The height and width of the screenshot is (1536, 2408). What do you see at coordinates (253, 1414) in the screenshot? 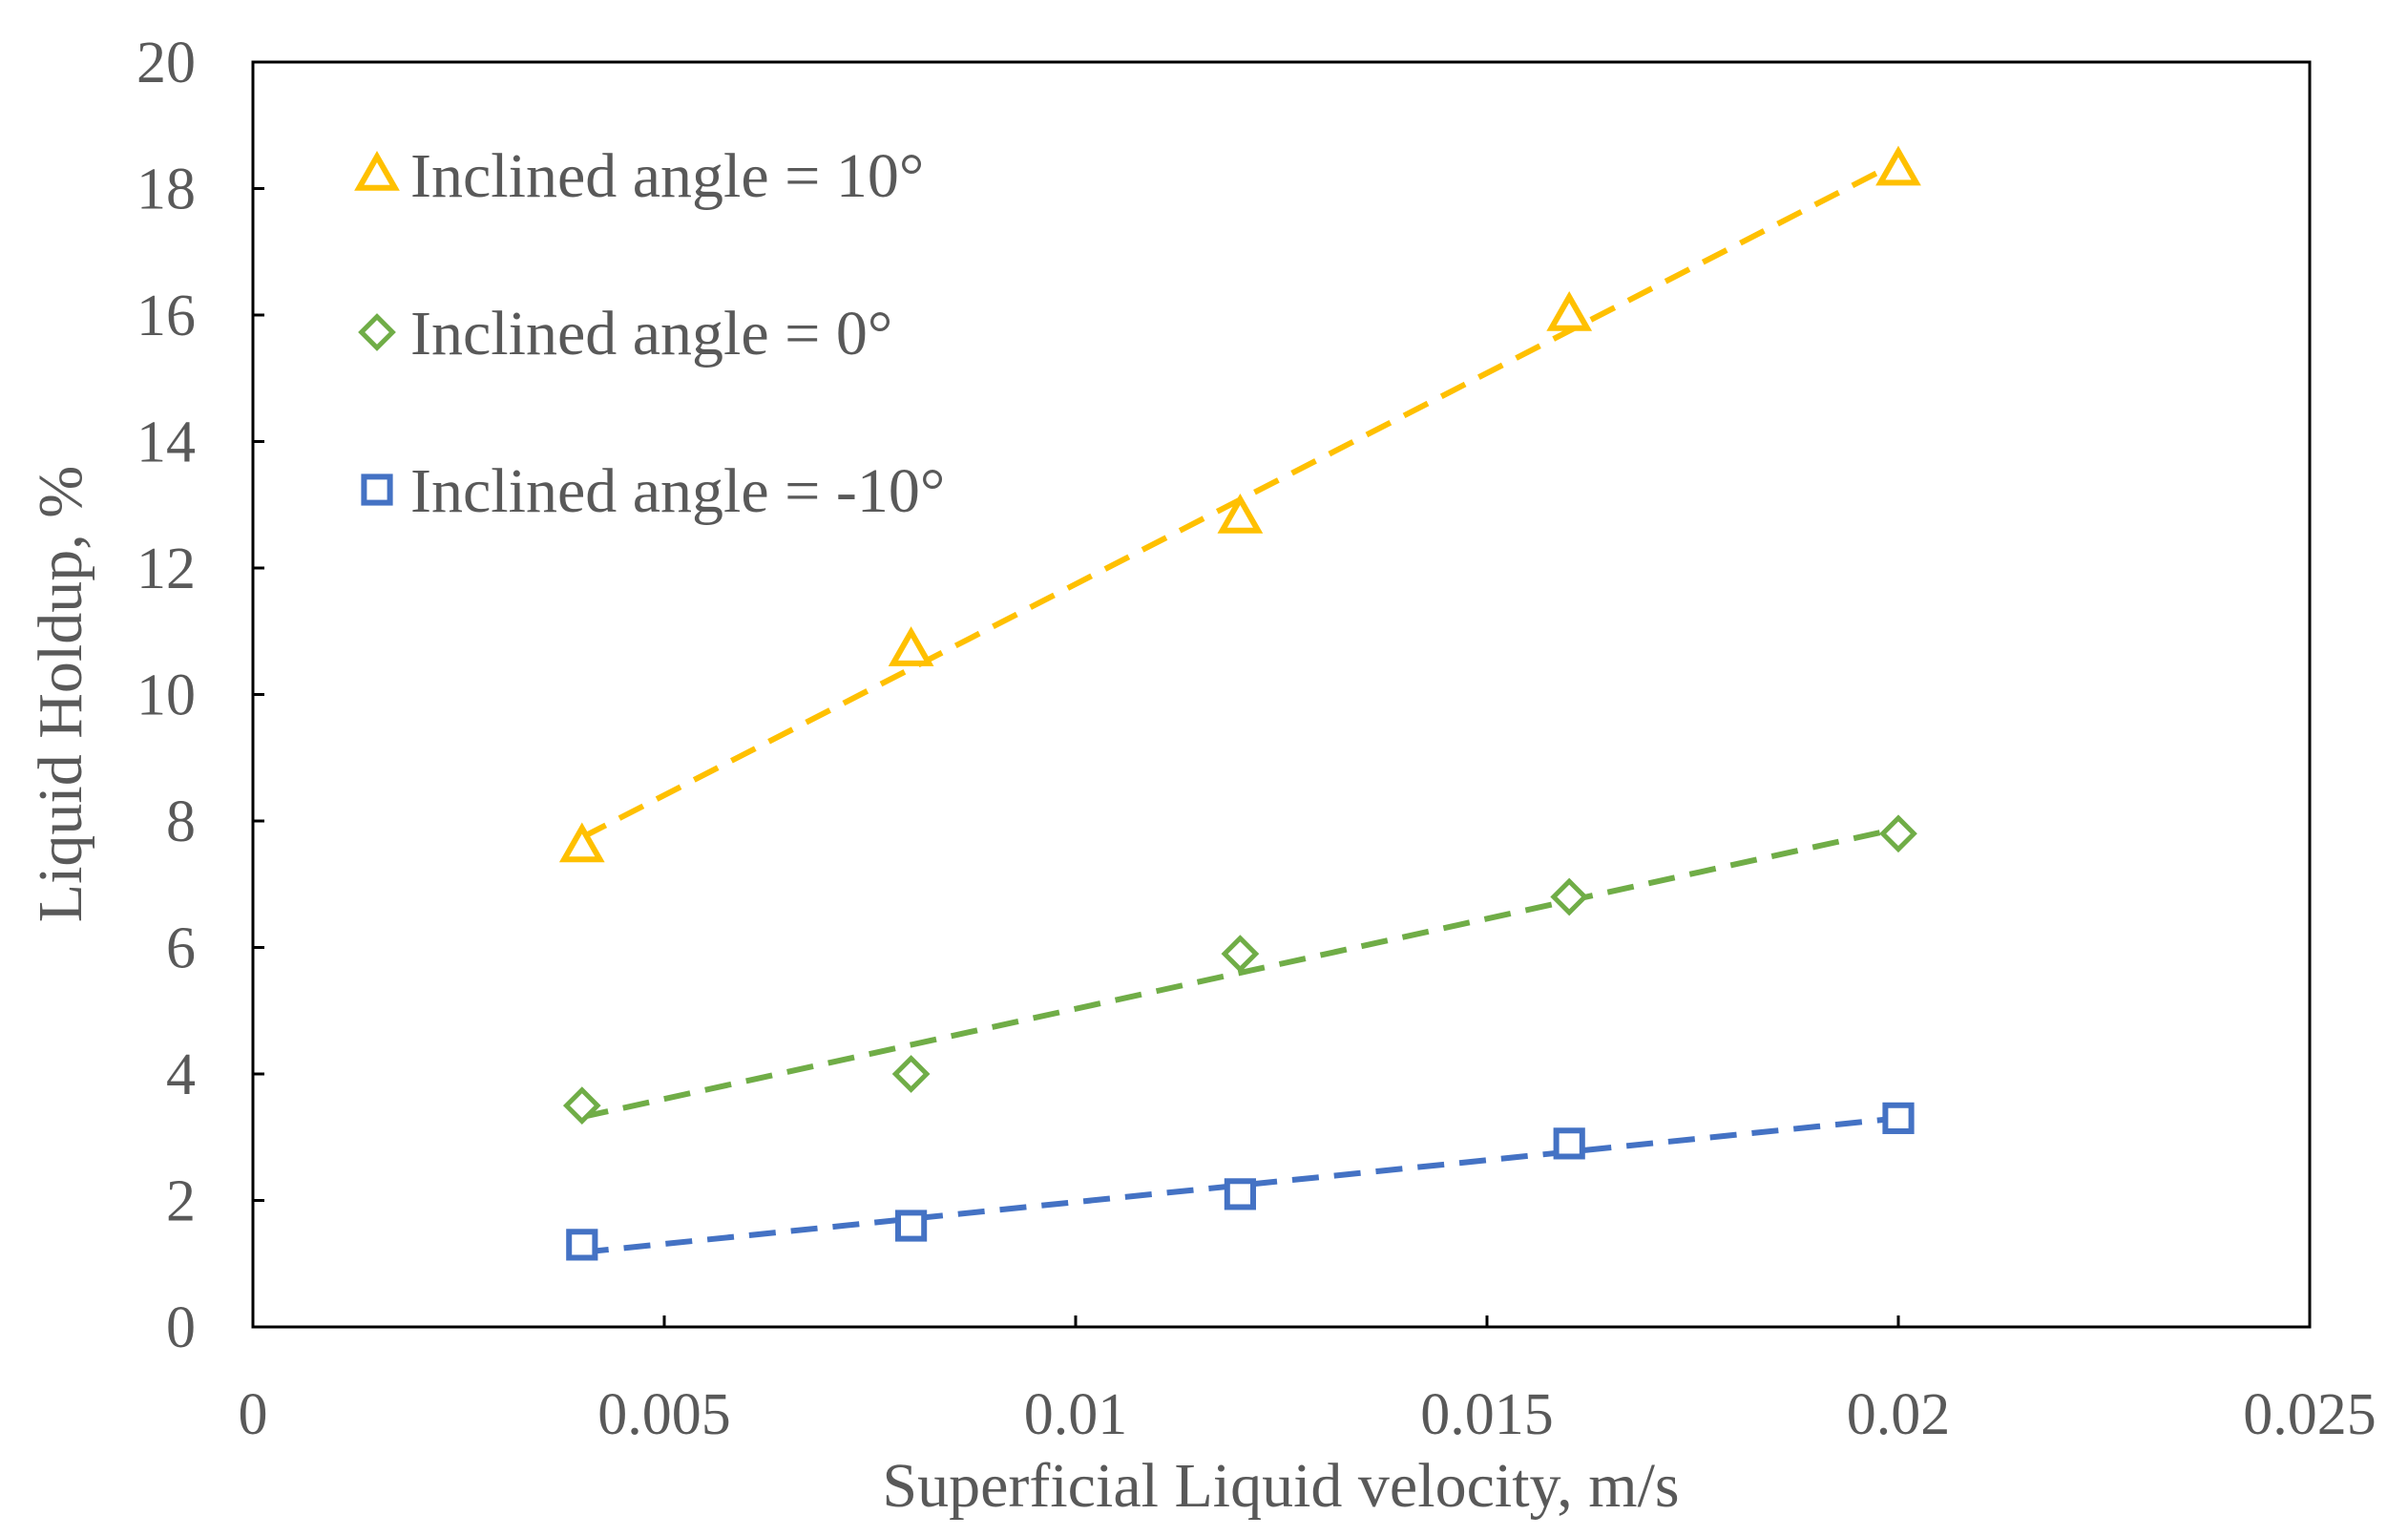
I see `x-tick-label: 0` at bounding box center [253, 1414].